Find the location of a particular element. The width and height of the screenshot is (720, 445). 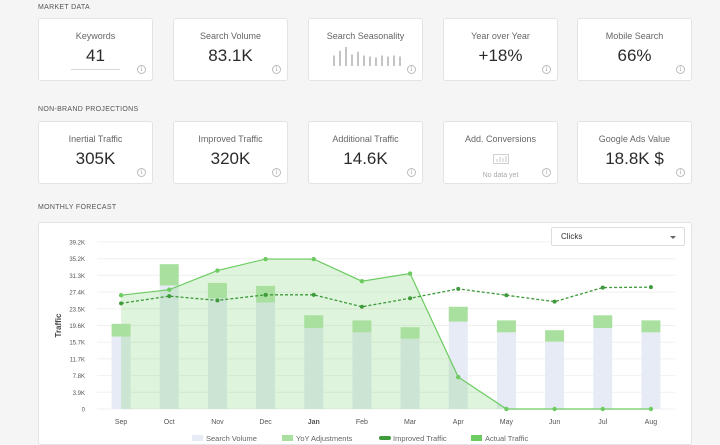

improved-traffic-label: Improved Traffic is located at coordinates (230, 139).